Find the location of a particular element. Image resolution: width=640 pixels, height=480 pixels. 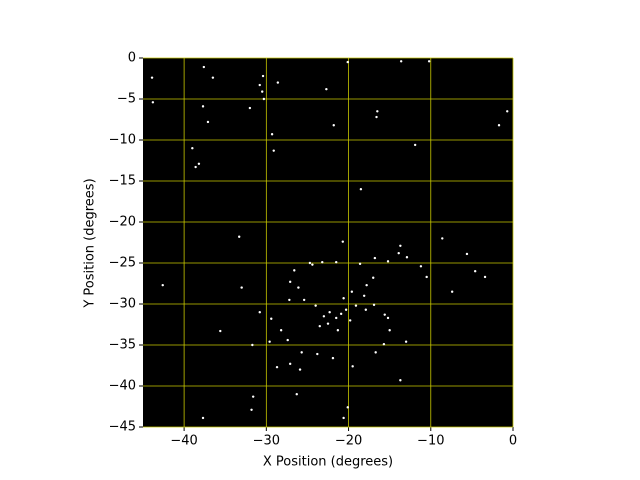

y-tick-label: −20 is located at coordinates (122, 222).